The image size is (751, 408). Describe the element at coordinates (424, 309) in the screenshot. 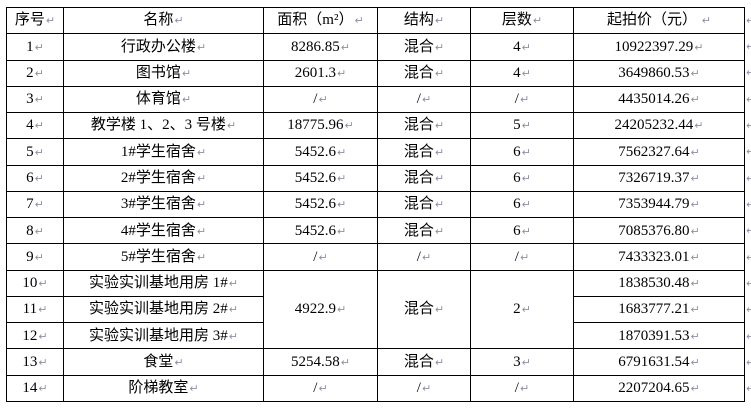

I see `cell-structure-merged: 混合↵` at that location.